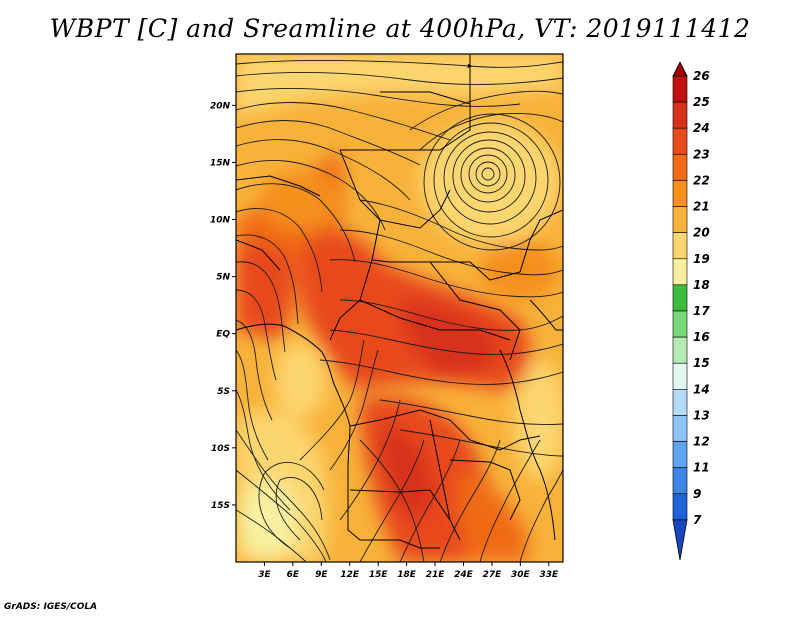 This screenshot has height=618, width=800. Describe the element at coordinates (464, 575) in the screenshot. I see `lon-label: 24E` at that location.